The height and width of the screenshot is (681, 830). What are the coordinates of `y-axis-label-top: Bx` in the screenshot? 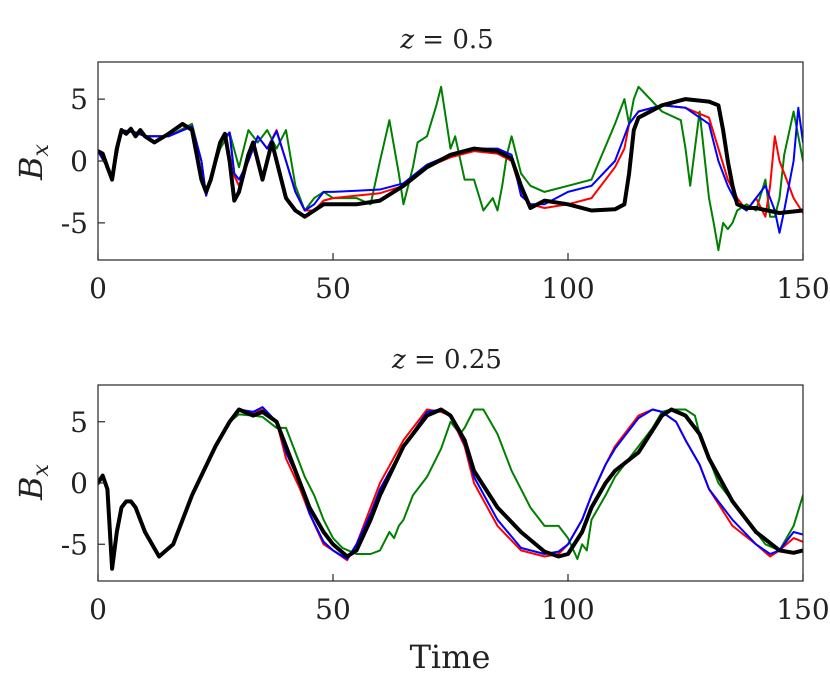 It's located at (33, 162).